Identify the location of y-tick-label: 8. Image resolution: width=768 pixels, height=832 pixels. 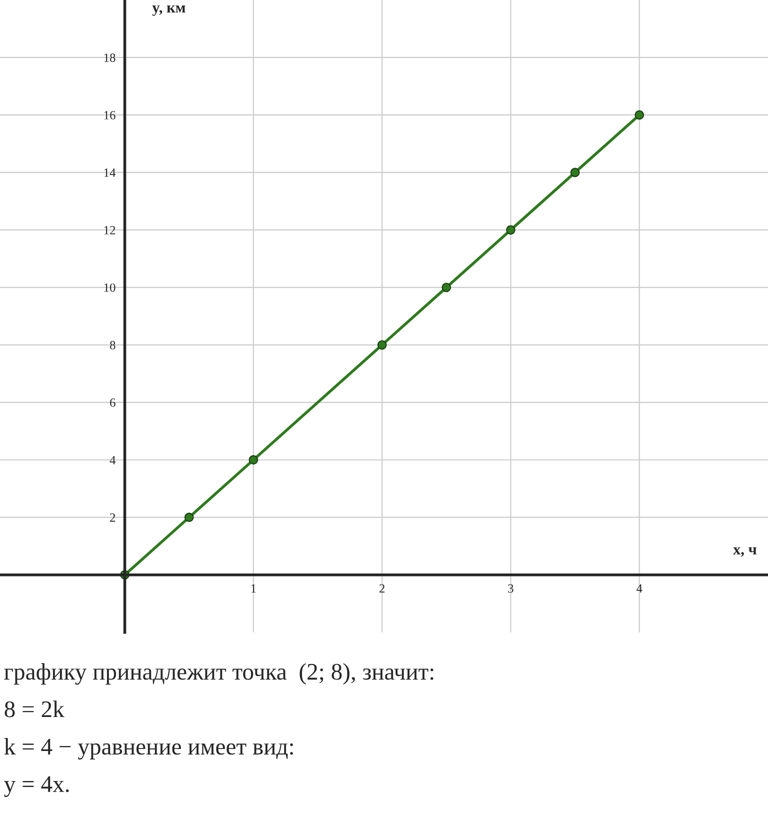
(113, 345).